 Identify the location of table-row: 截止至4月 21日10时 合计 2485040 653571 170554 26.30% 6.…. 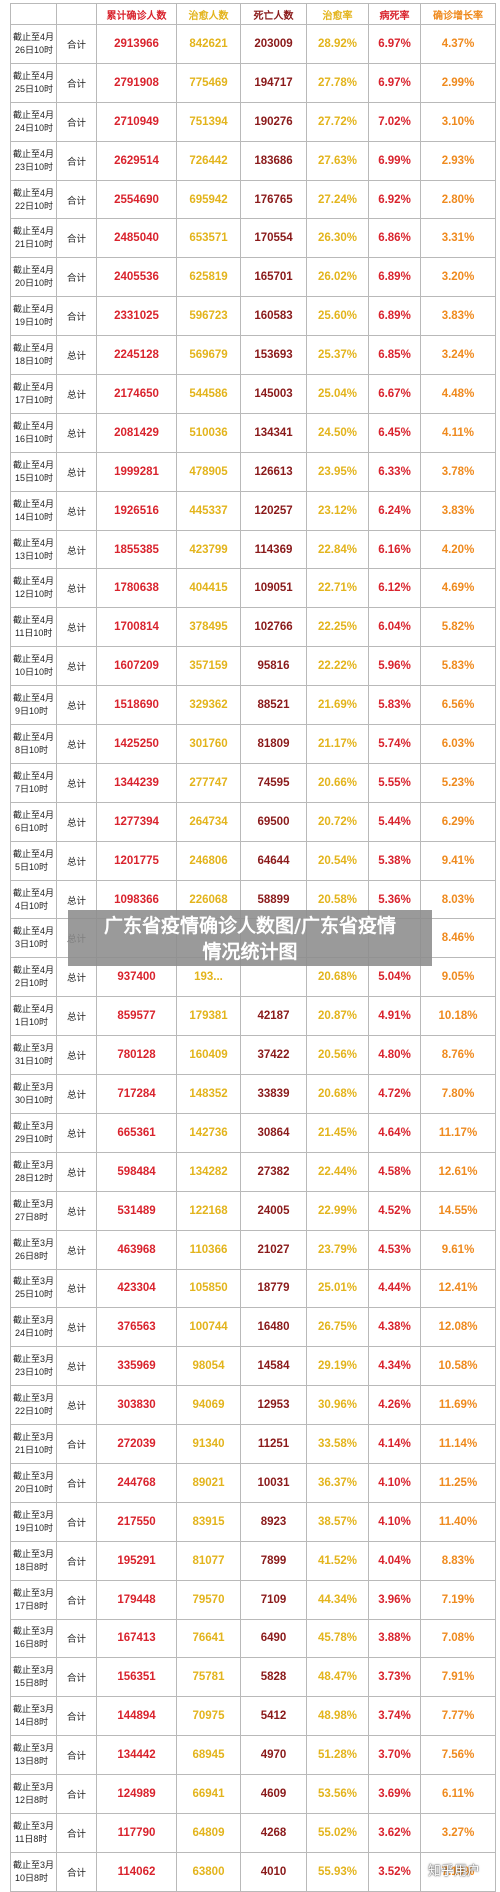
(253, 238).